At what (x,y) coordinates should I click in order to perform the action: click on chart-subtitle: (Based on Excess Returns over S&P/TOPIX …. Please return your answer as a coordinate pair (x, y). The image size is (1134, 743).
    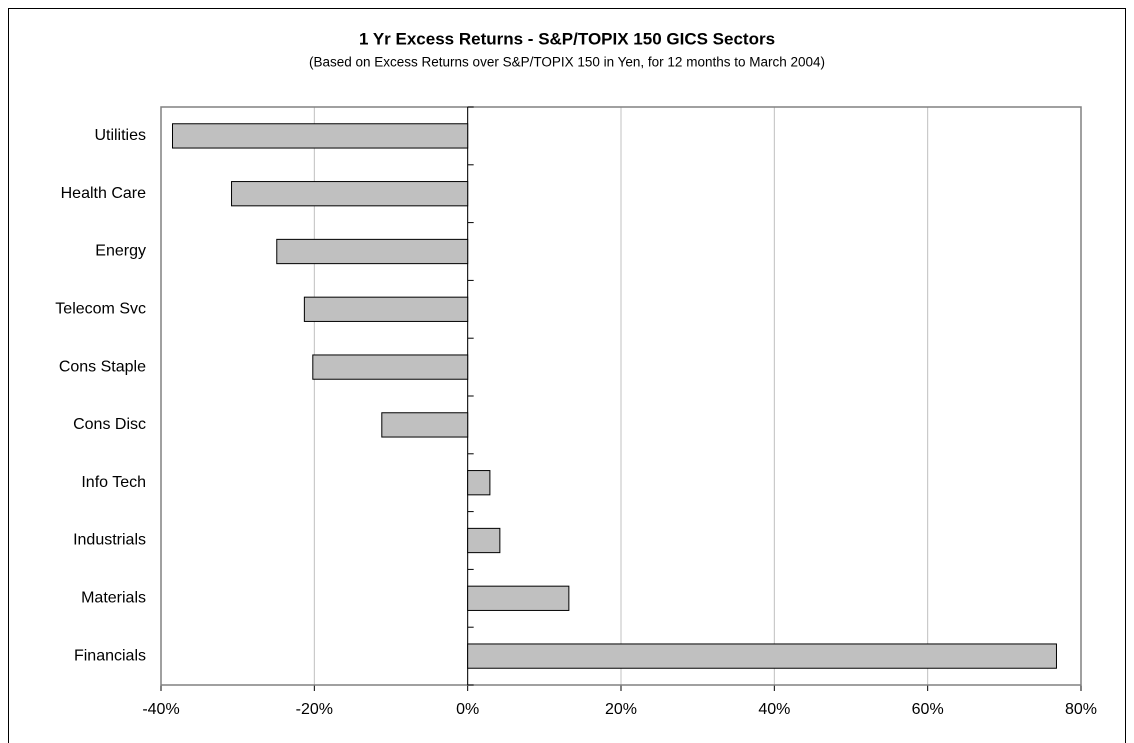
    Looking at the image, I should click on (567, 62).